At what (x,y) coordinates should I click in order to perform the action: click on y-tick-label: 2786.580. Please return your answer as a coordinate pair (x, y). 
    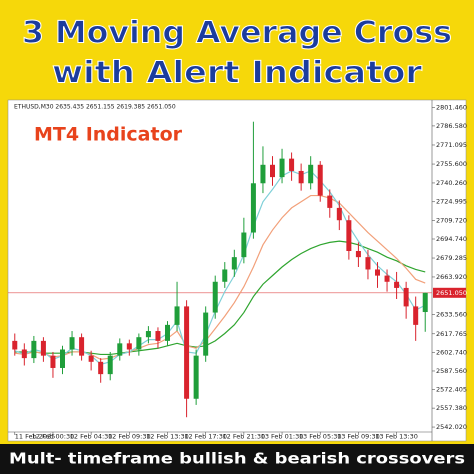
    Looking at the image, I should click on (451, 126).